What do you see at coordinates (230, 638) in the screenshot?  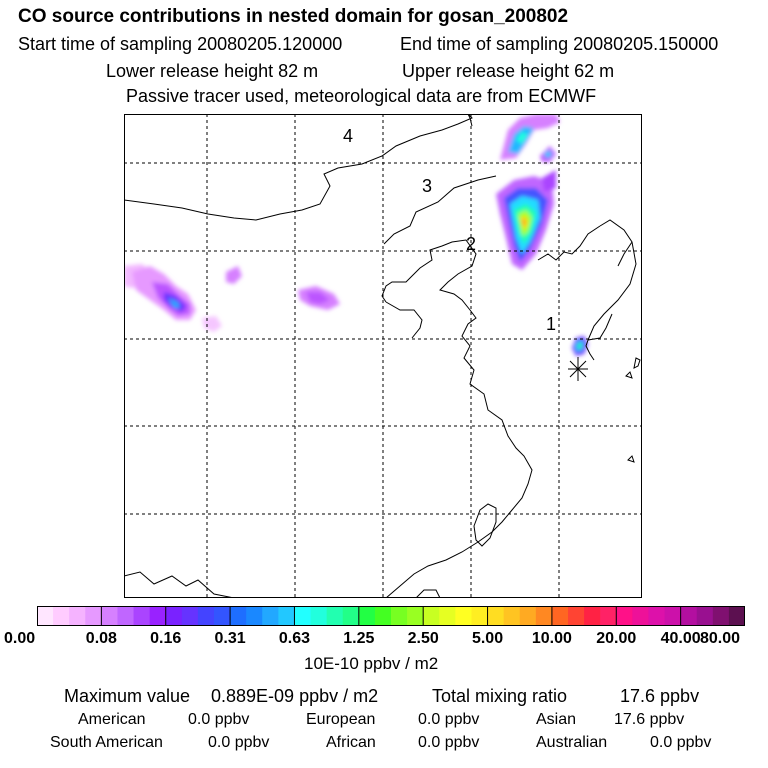 I see `colorbar-tick-label: 0.31` at bounding box center [230, 638].